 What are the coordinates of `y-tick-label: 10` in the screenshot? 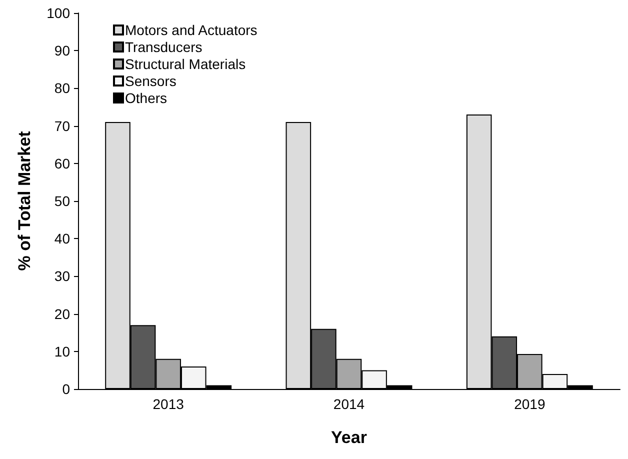 It's located at (62, 351).